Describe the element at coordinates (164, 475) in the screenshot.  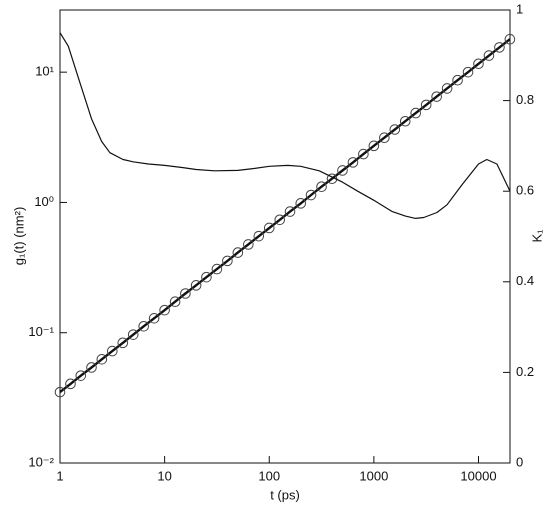
I see `x-tick-label: 10` at that location.